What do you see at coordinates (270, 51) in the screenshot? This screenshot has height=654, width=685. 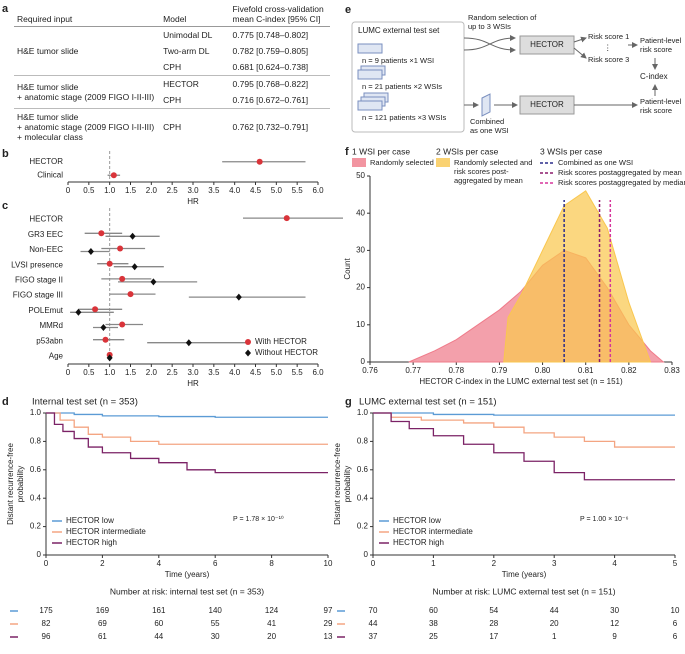 I see `cindex-cell: 0.782 [0.759–0.805]` at bounding box center [270, 51].